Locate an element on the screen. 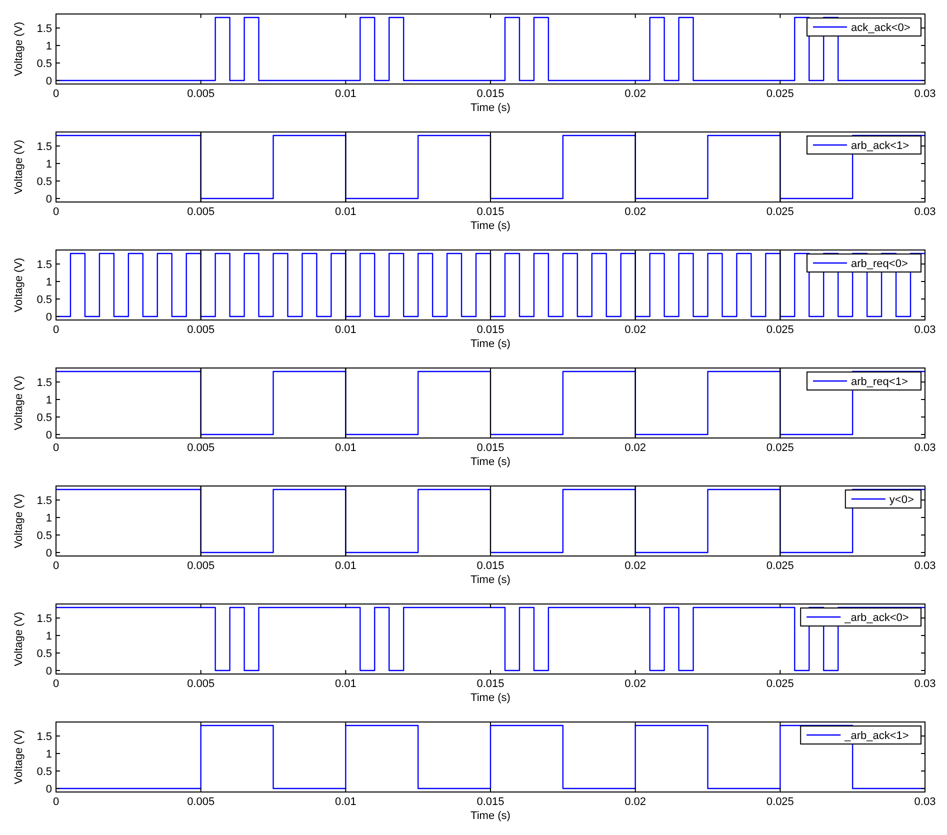 This screenshot has height=835, width=947. legend-label: _arb_ack<0> is located at coordinates (876, 618).